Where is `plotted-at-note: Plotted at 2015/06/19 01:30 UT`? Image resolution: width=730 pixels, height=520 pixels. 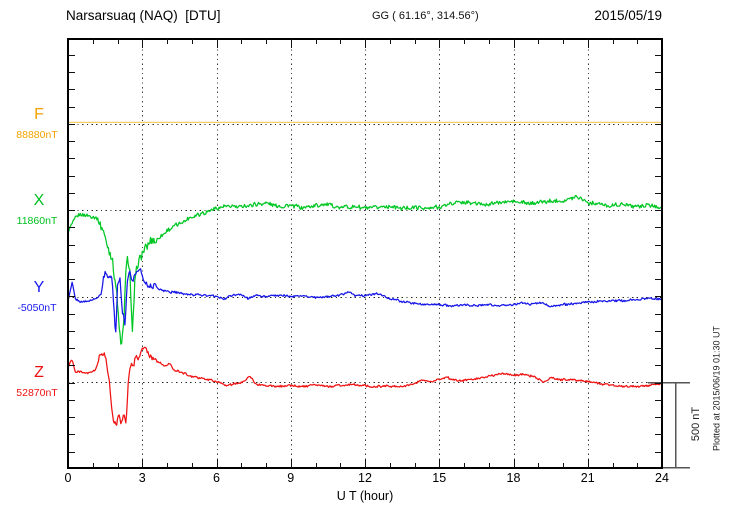 plotted-at-note: Plotted at 2015/06/19 01:30 UT is located at coordinates (716, 388).